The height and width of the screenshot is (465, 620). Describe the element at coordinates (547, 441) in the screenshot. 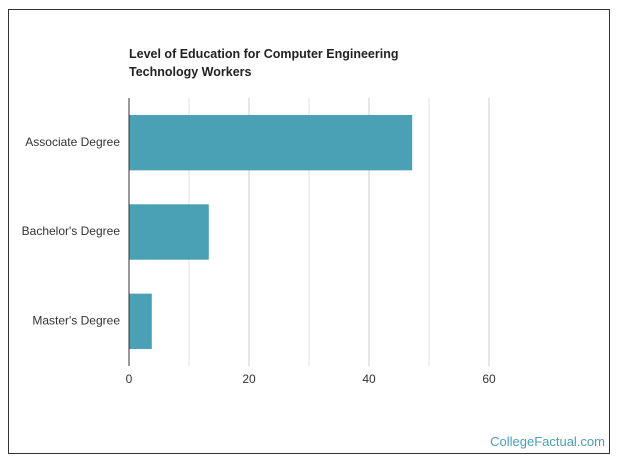

I see `watermark: CollegeFactual.com` at that location.